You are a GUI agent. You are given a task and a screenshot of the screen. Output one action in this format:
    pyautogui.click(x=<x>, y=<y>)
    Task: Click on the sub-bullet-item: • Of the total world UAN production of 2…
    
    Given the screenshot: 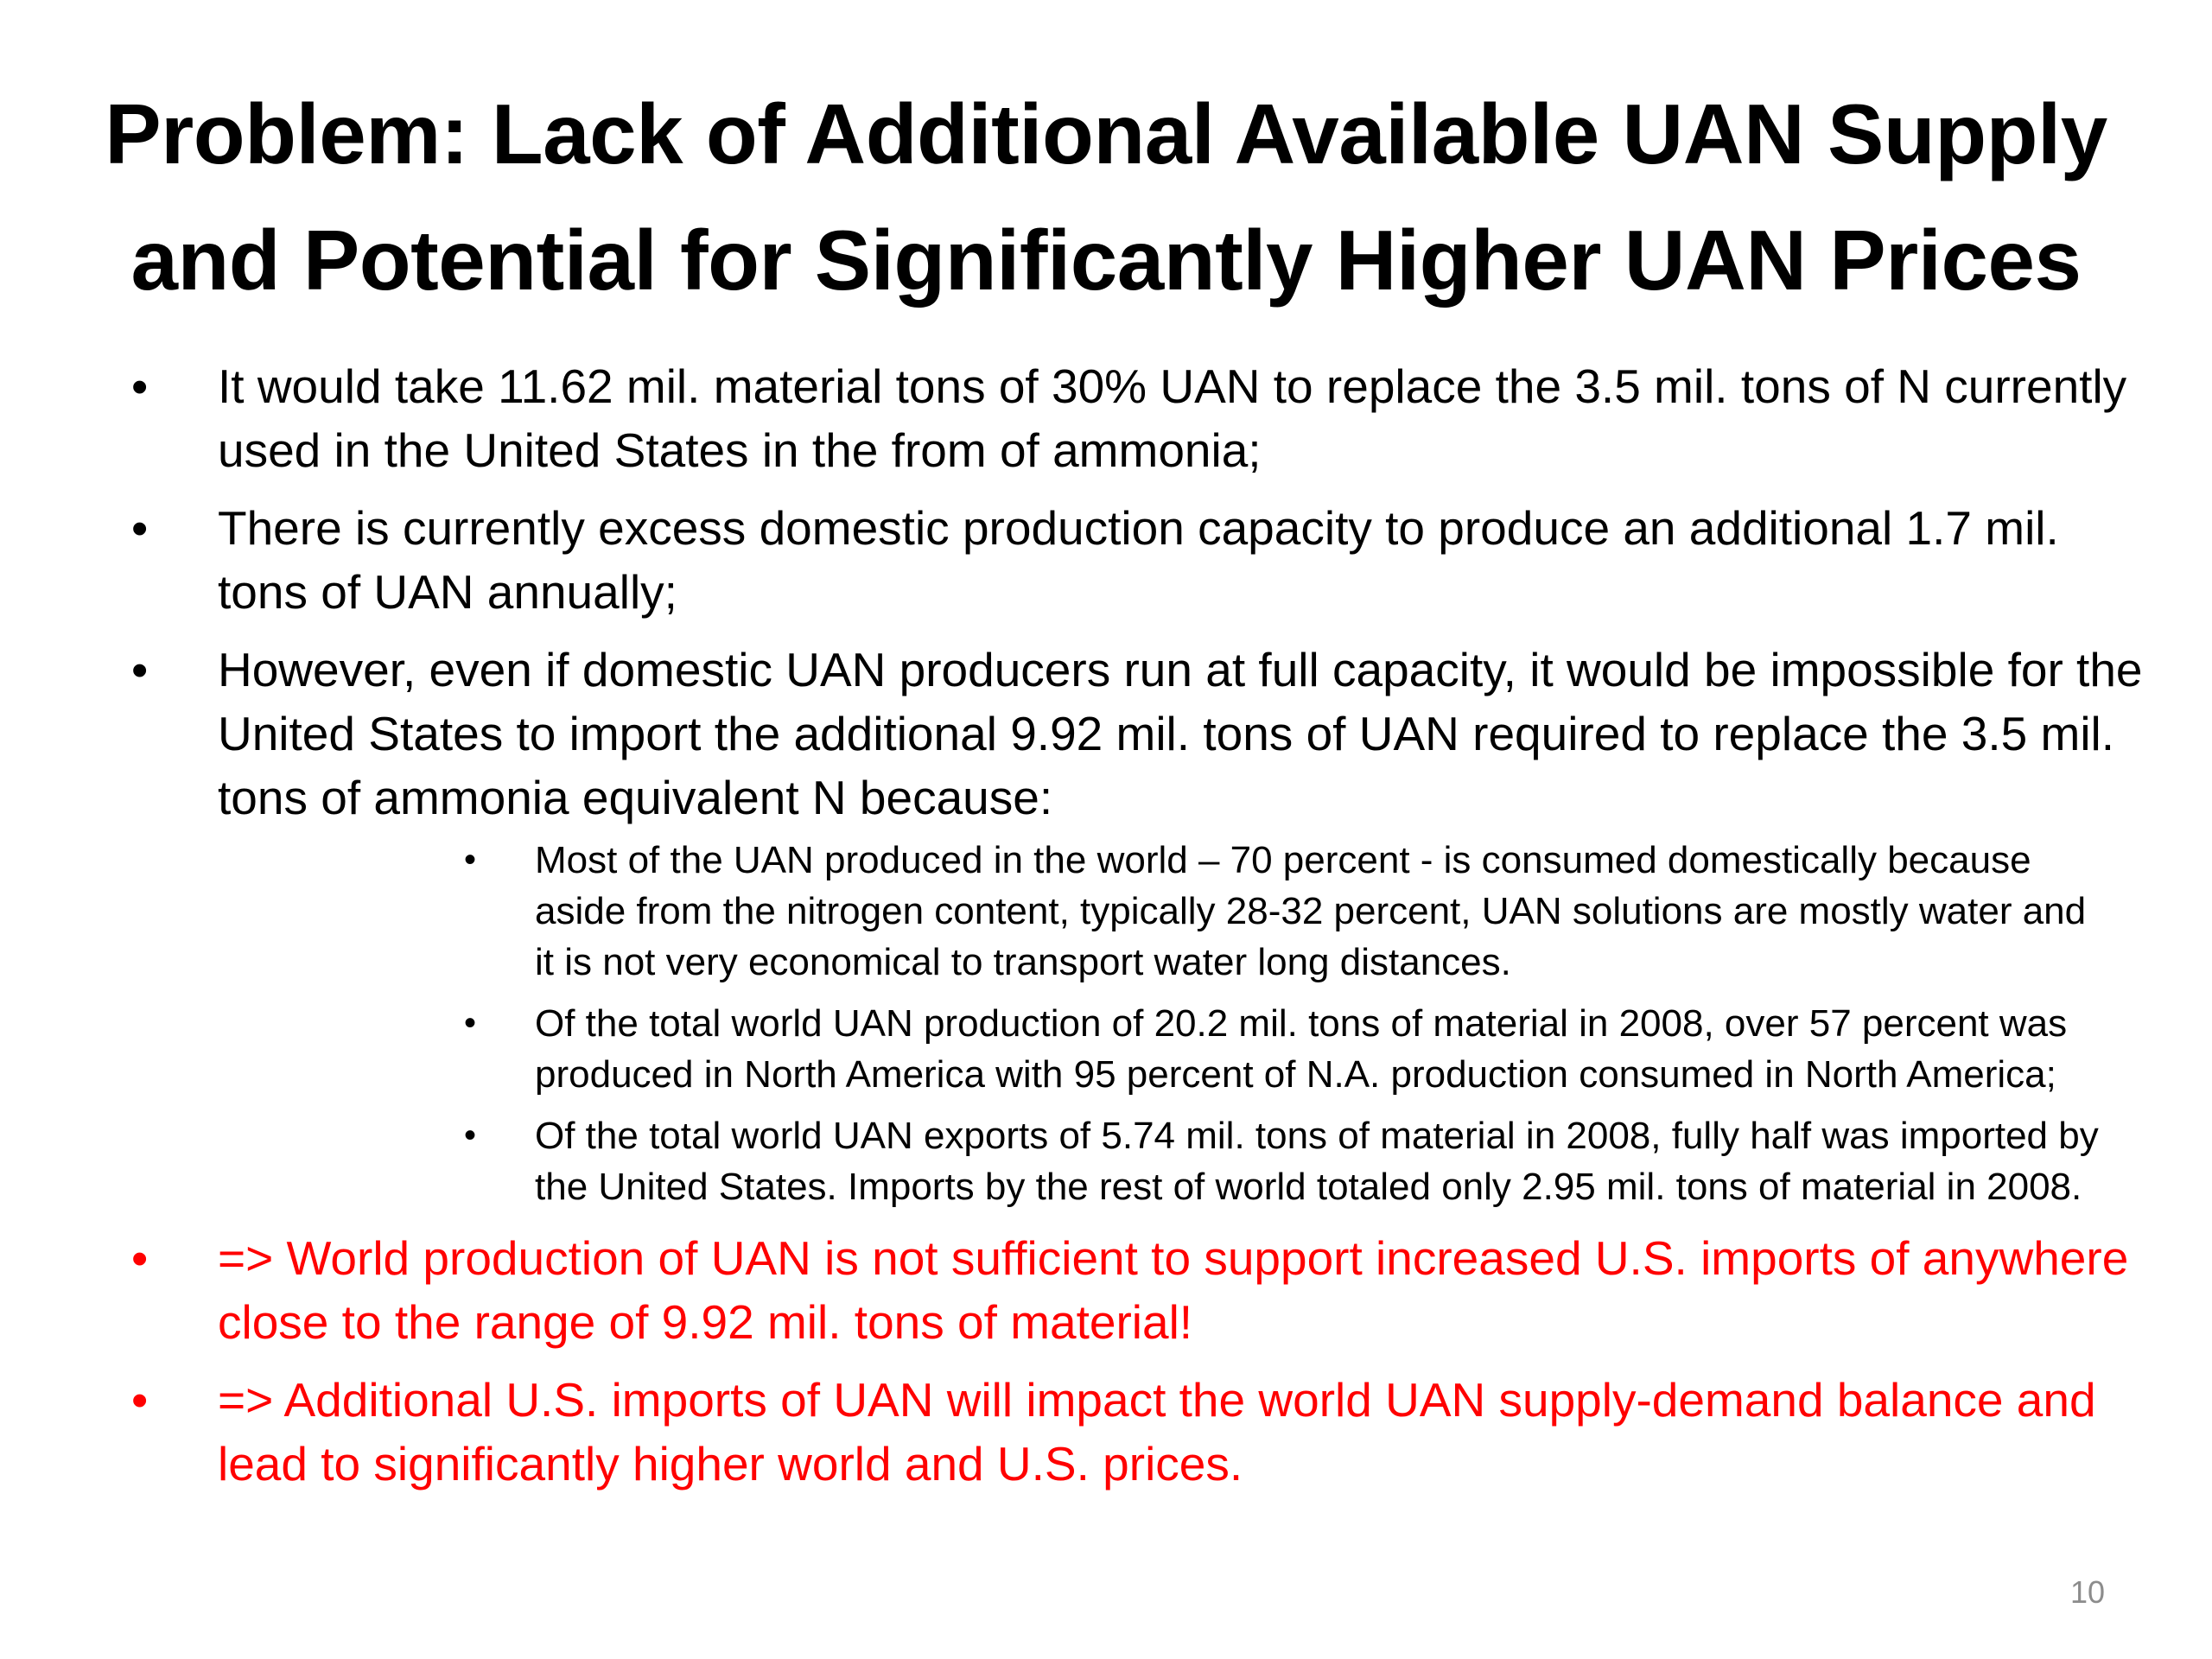 What is the action you would take?
    pyautogui.click(x=1189, y=1049)
    